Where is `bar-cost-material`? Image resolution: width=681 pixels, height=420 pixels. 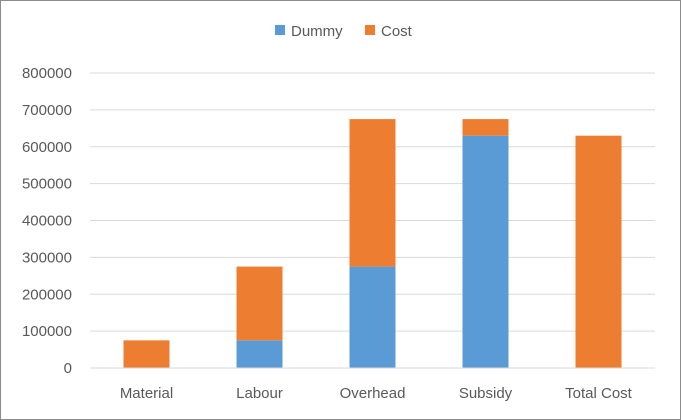
bar-cost-material is located at coordinates (146, 354).